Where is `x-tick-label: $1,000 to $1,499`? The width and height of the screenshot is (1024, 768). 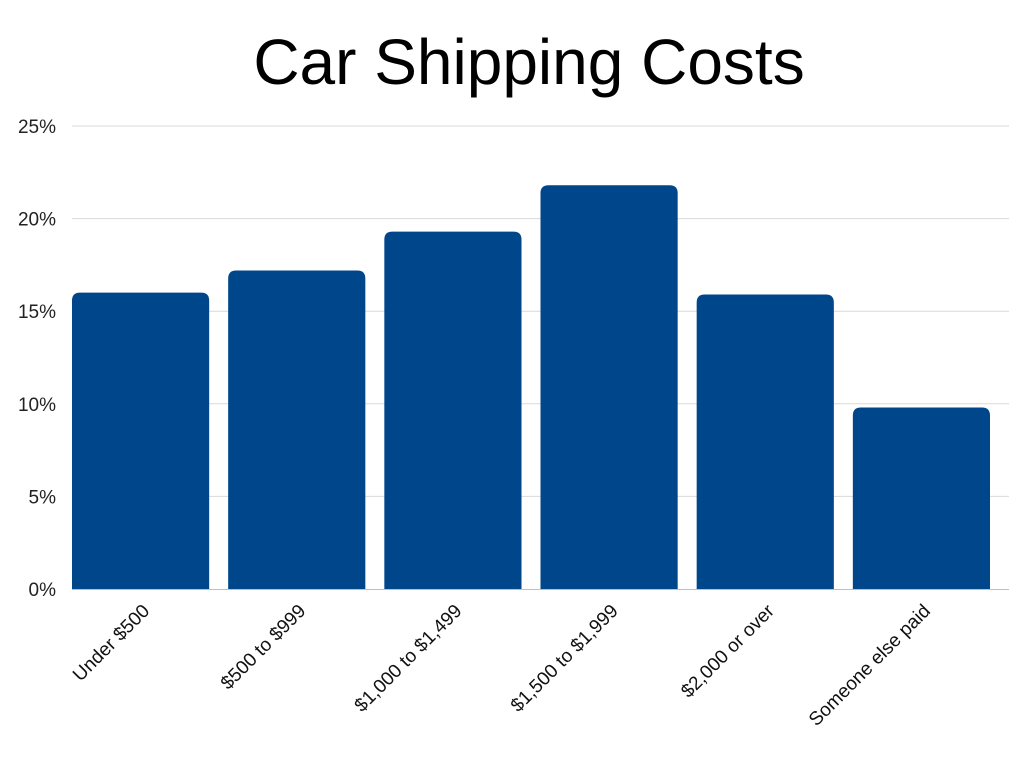 x-tick-label: $1,000 to $1,499 is located at coordinates (409, 659).